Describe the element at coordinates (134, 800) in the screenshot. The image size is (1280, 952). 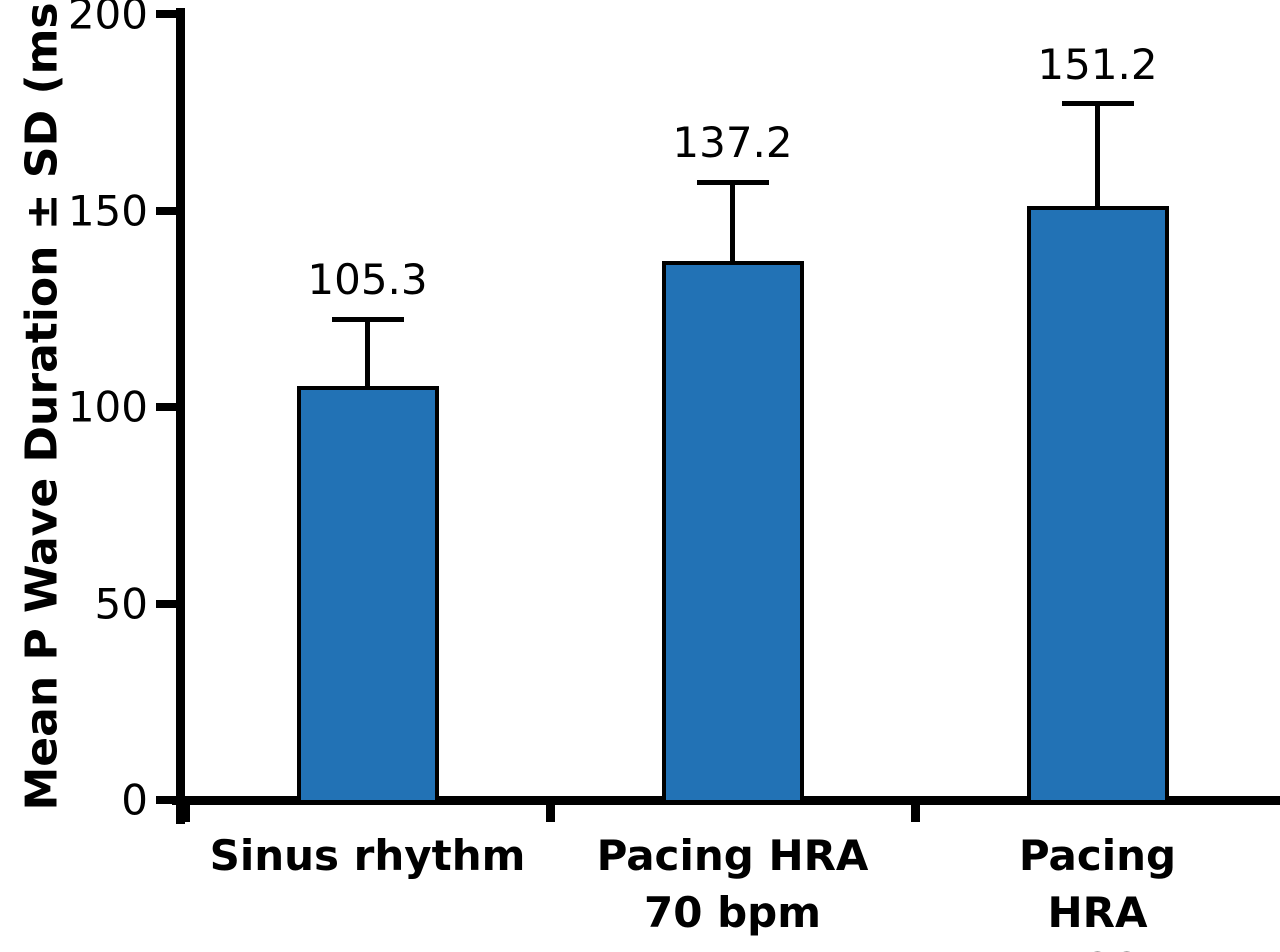
I see `y-tick-label: 0` at that location.